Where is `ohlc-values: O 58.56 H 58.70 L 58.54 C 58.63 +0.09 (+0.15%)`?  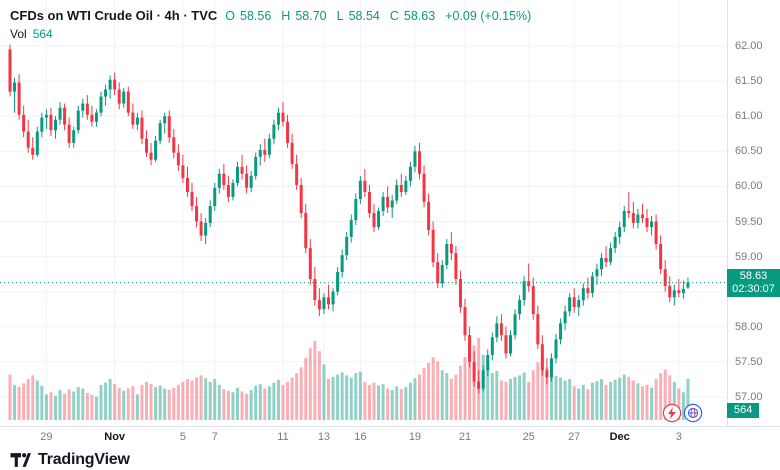 ohlc-values: O 58.56 H 58.70 L 58.54 C 58.63 +0.09 (+0.15%) is located at coordinates (378, 16).